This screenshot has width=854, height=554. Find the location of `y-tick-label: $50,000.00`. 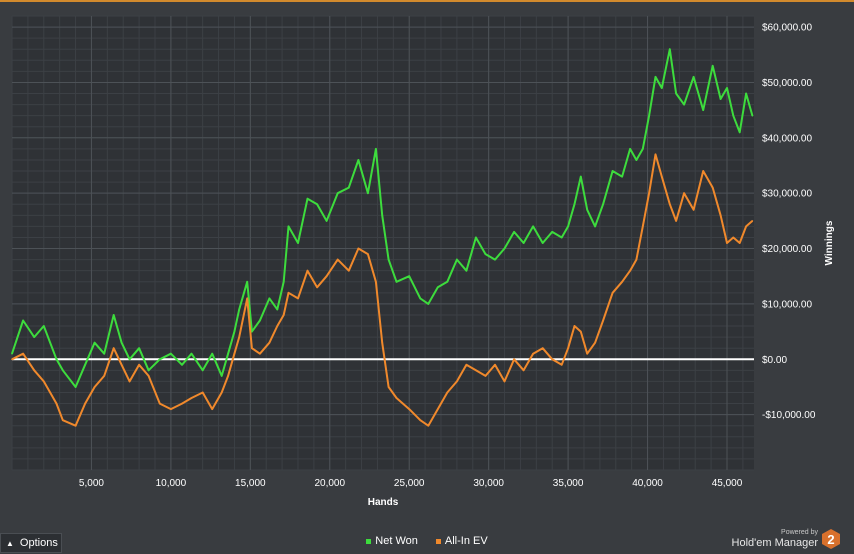

y-tick-label: $50,000.00 is located at coordinates (787, 83).